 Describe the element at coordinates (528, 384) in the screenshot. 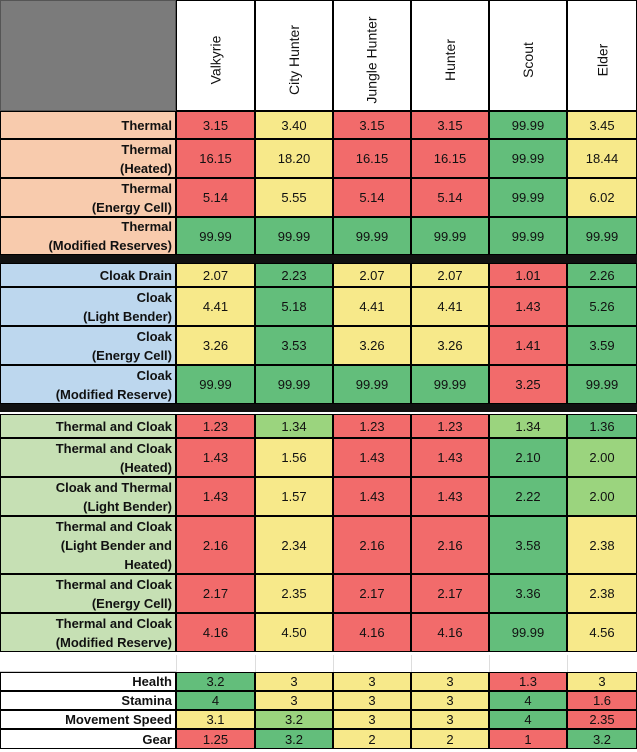

I see `value-cell: 3.25` at that location.